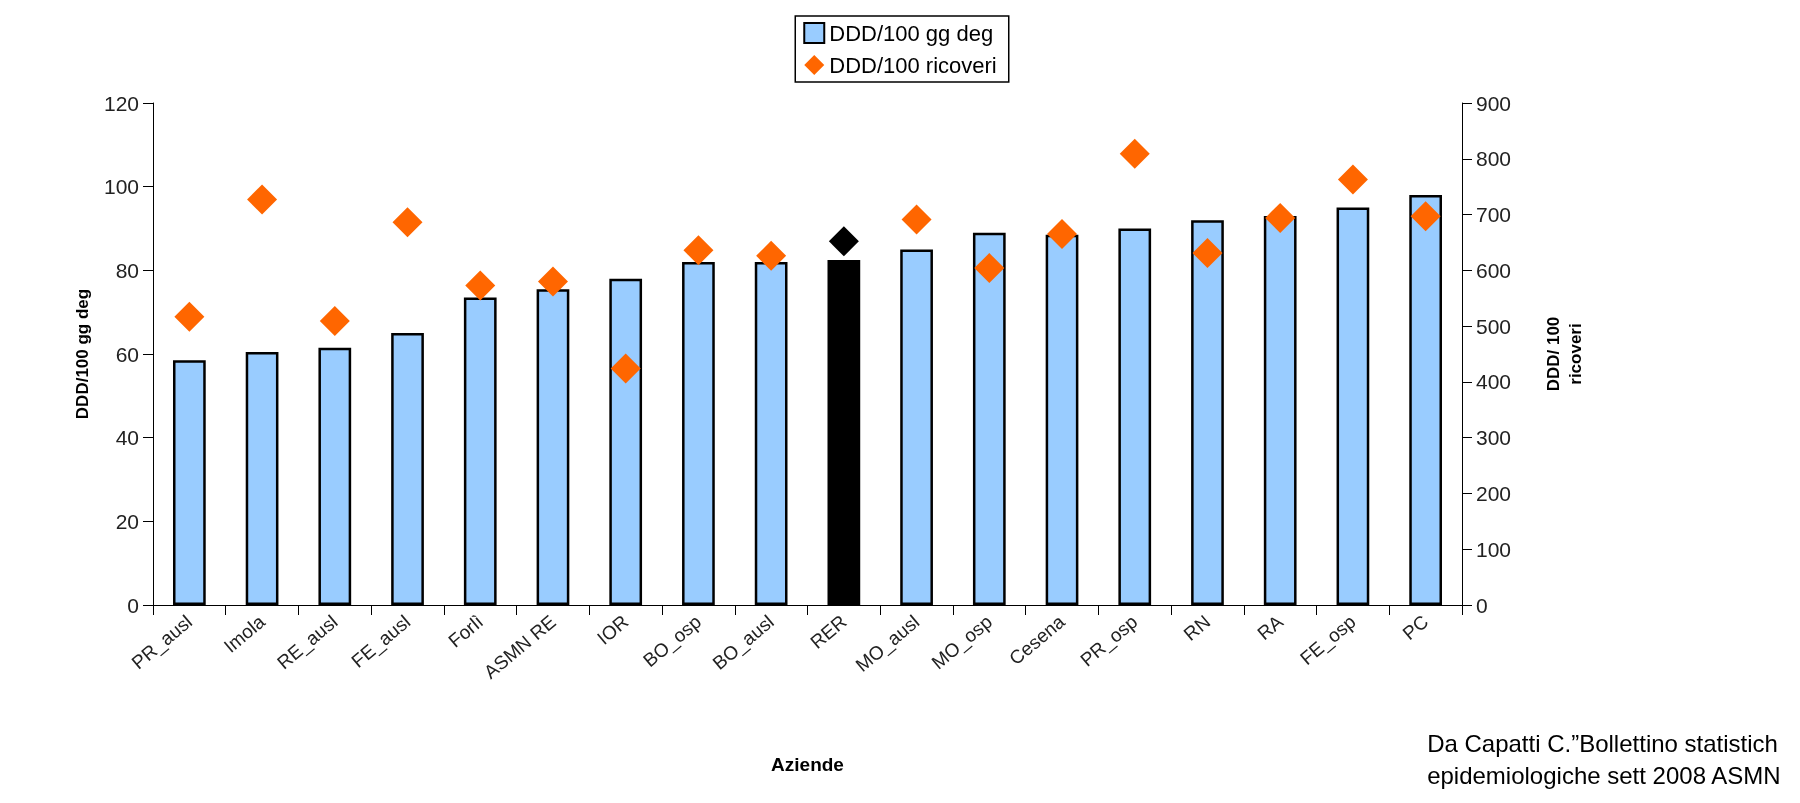  What do you see at coordinates (1604, 759) in the screenshot?
I see `text: Da Capatti C.”Bollettino statistich epidemiologiche sett 2008 ASMN` at bounding box center [1604, 759].